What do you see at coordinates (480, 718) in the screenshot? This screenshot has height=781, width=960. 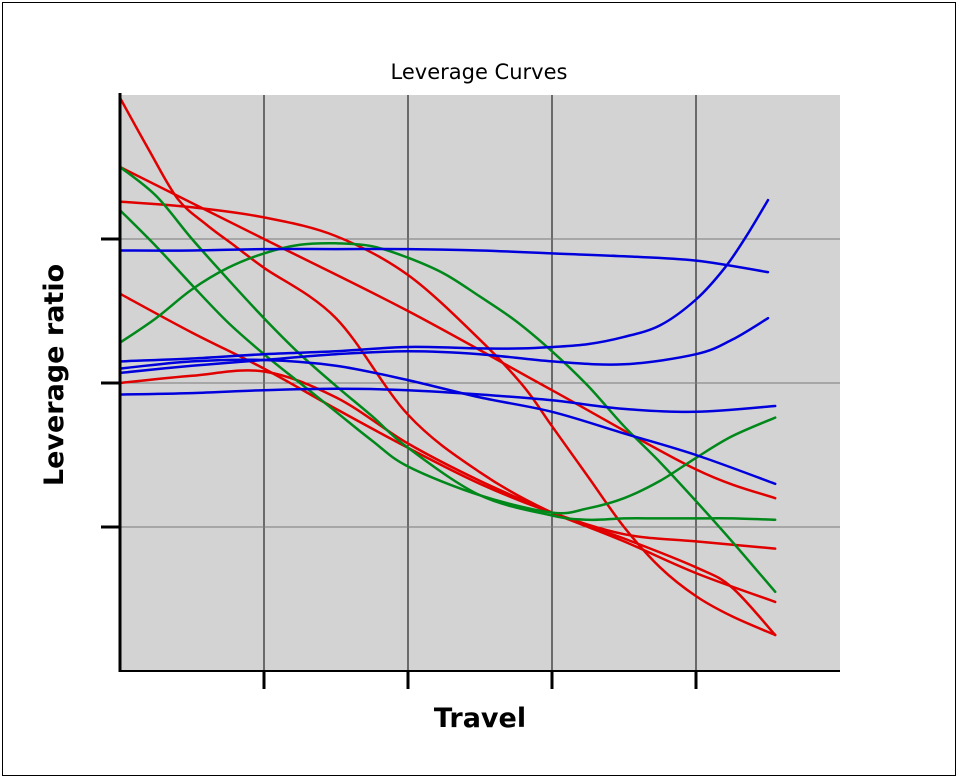 I see `x-axis-label: Travel` at bounding box center [480, 718].